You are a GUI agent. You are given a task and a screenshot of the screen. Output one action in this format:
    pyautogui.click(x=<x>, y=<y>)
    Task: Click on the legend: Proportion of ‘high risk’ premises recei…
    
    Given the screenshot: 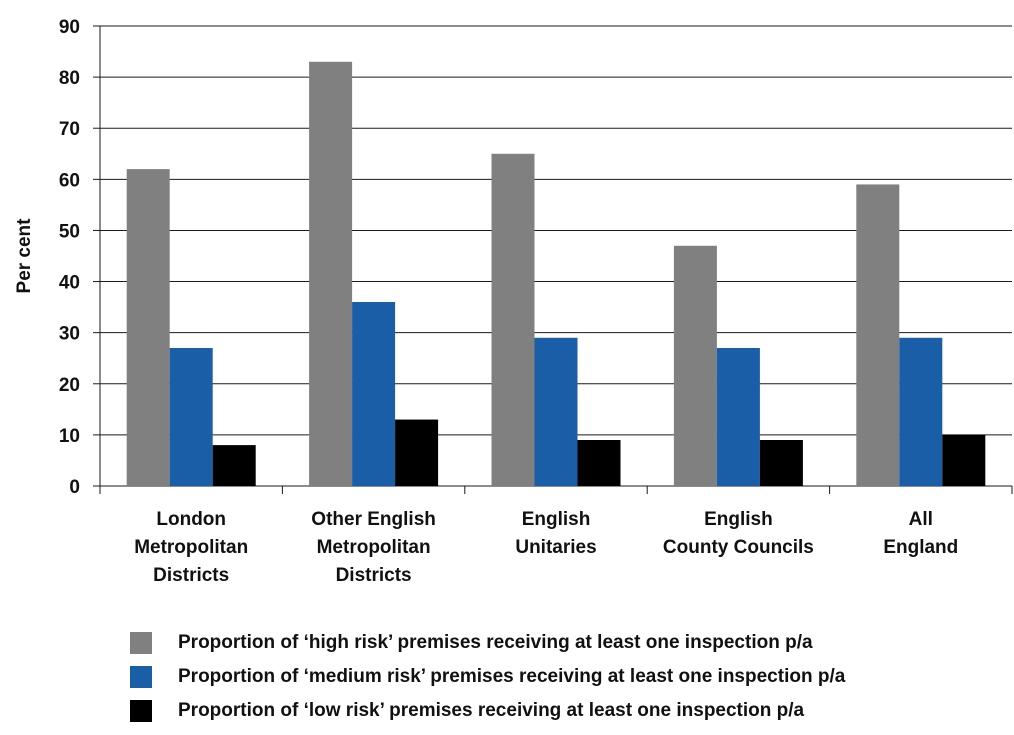 What is the action you would take?
    pyautogui.click(x=565, y=677)
    